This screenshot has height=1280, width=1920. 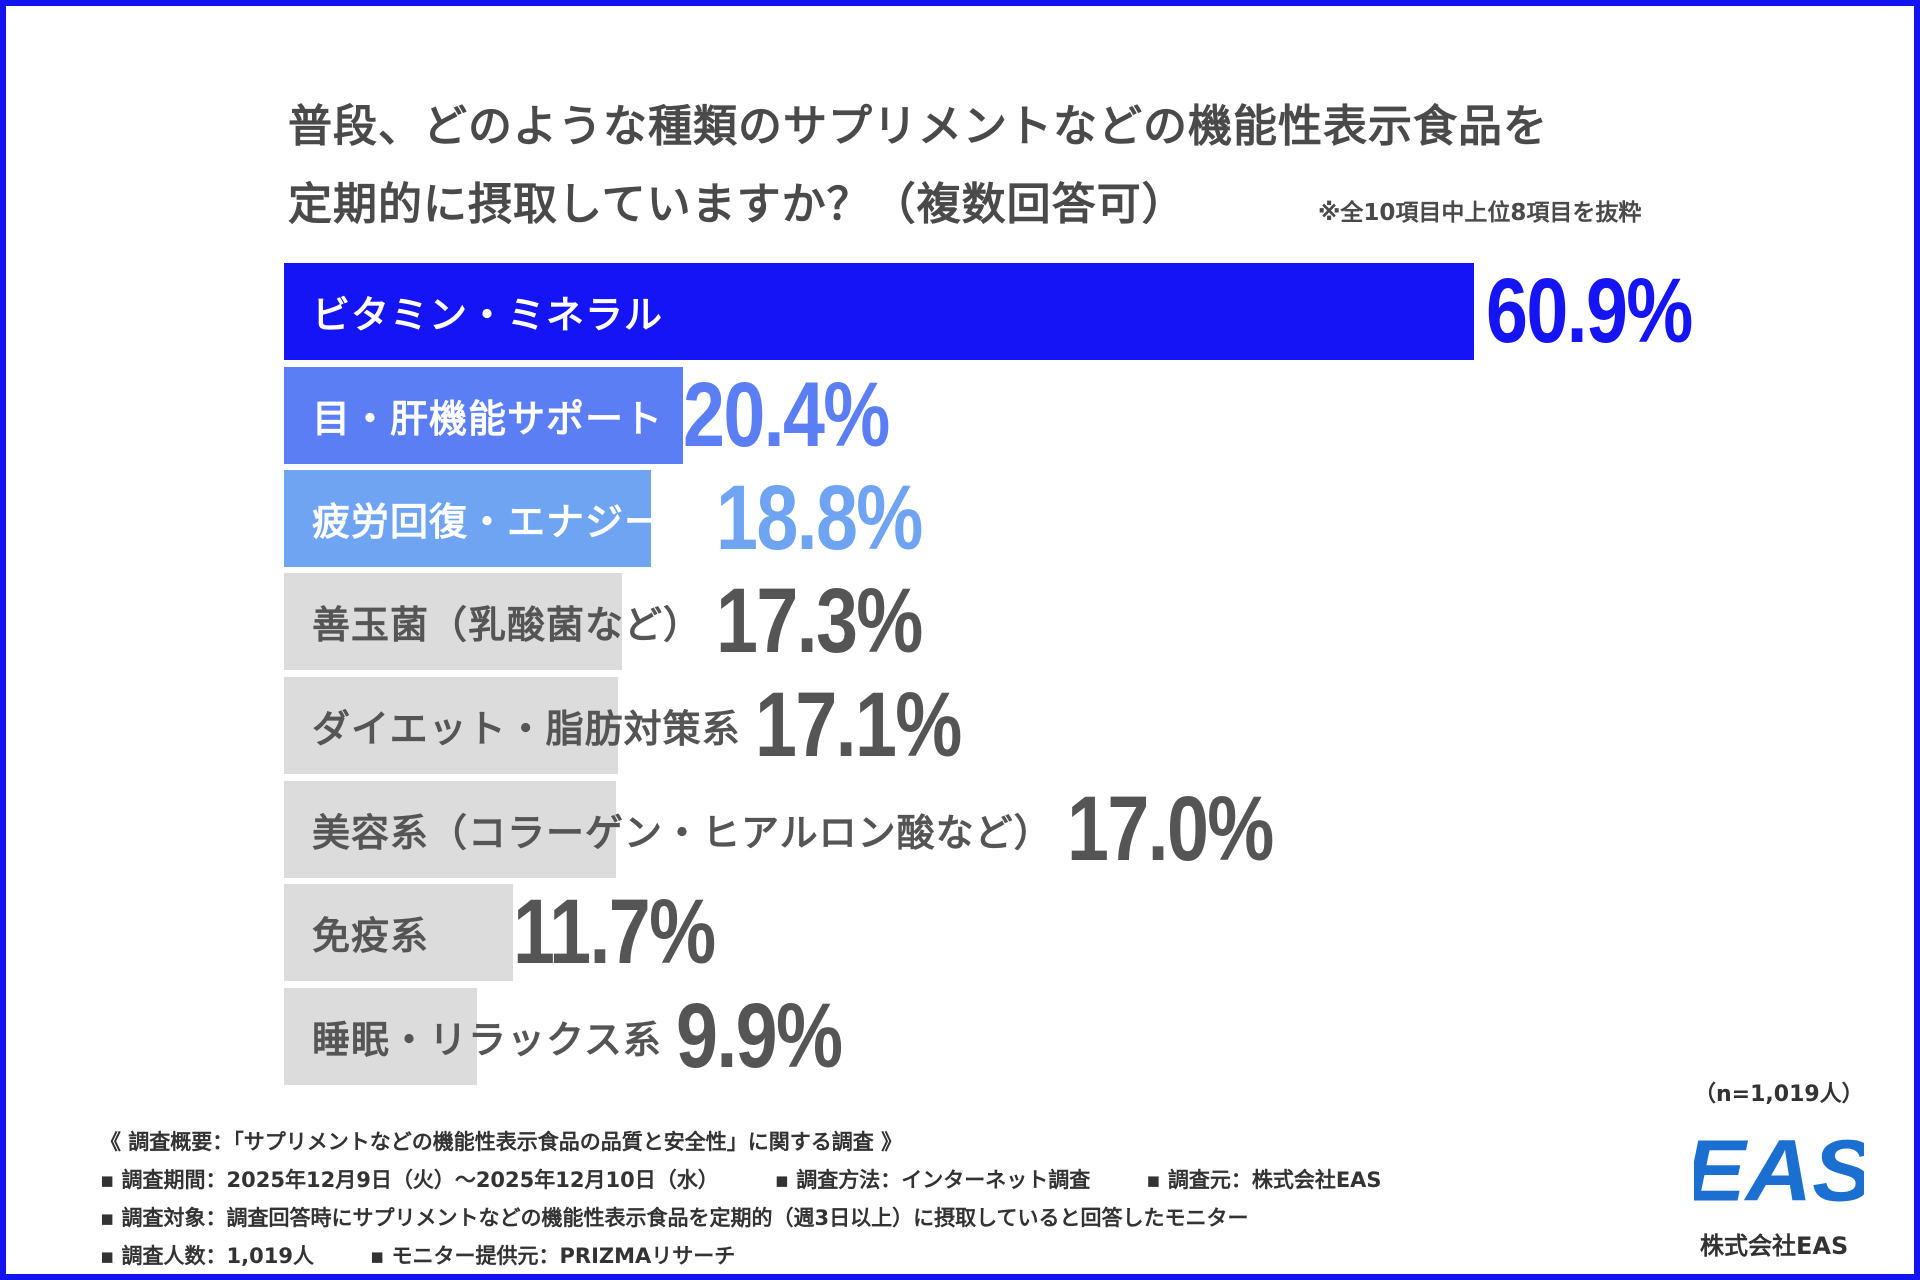 What do you see at coordinates (1774, 1246) in the screenshot?
I see `logo-company-name: 株式会社EAS` at bounding box center [1774, 1246].